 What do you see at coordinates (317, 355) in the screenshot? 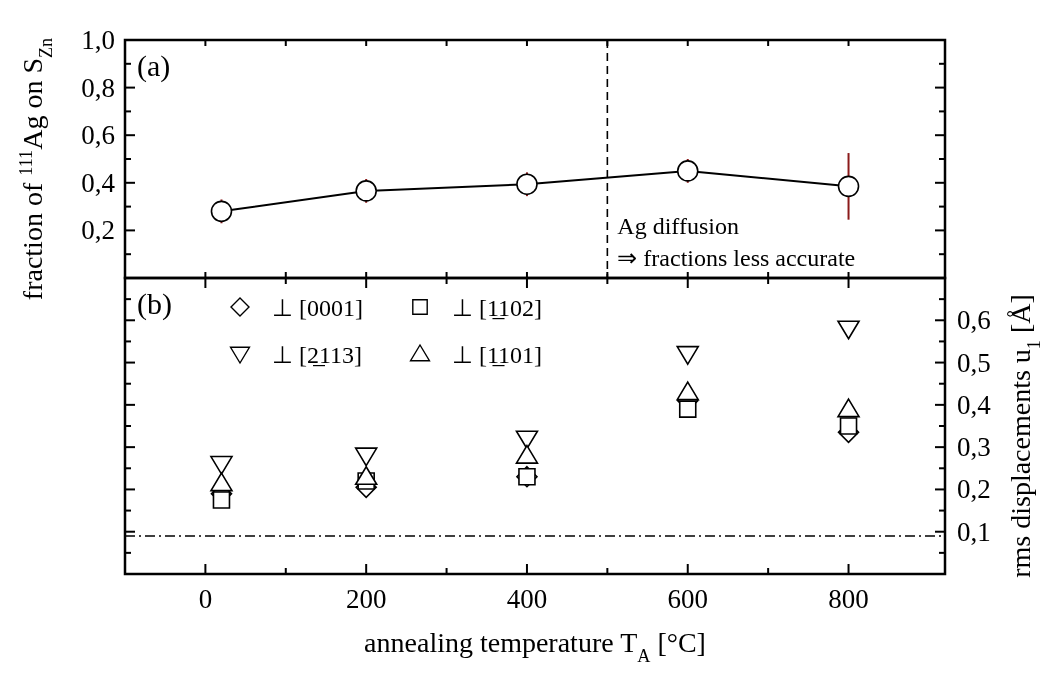
I see `legend-label: ⊥ [2̲113]` at bounding box center [317, 355].